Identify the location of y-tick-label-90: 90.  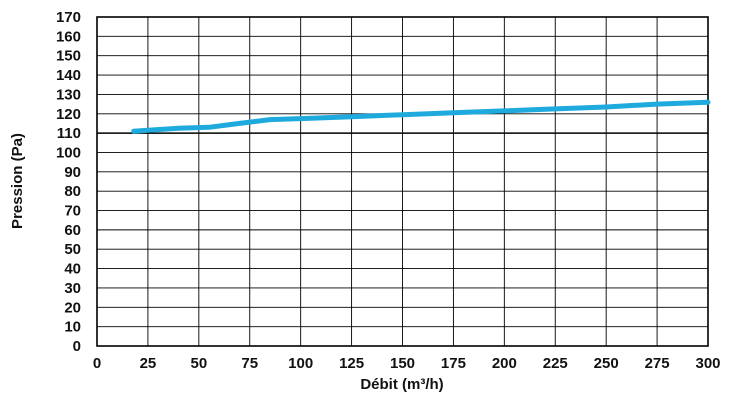
(72, 172).